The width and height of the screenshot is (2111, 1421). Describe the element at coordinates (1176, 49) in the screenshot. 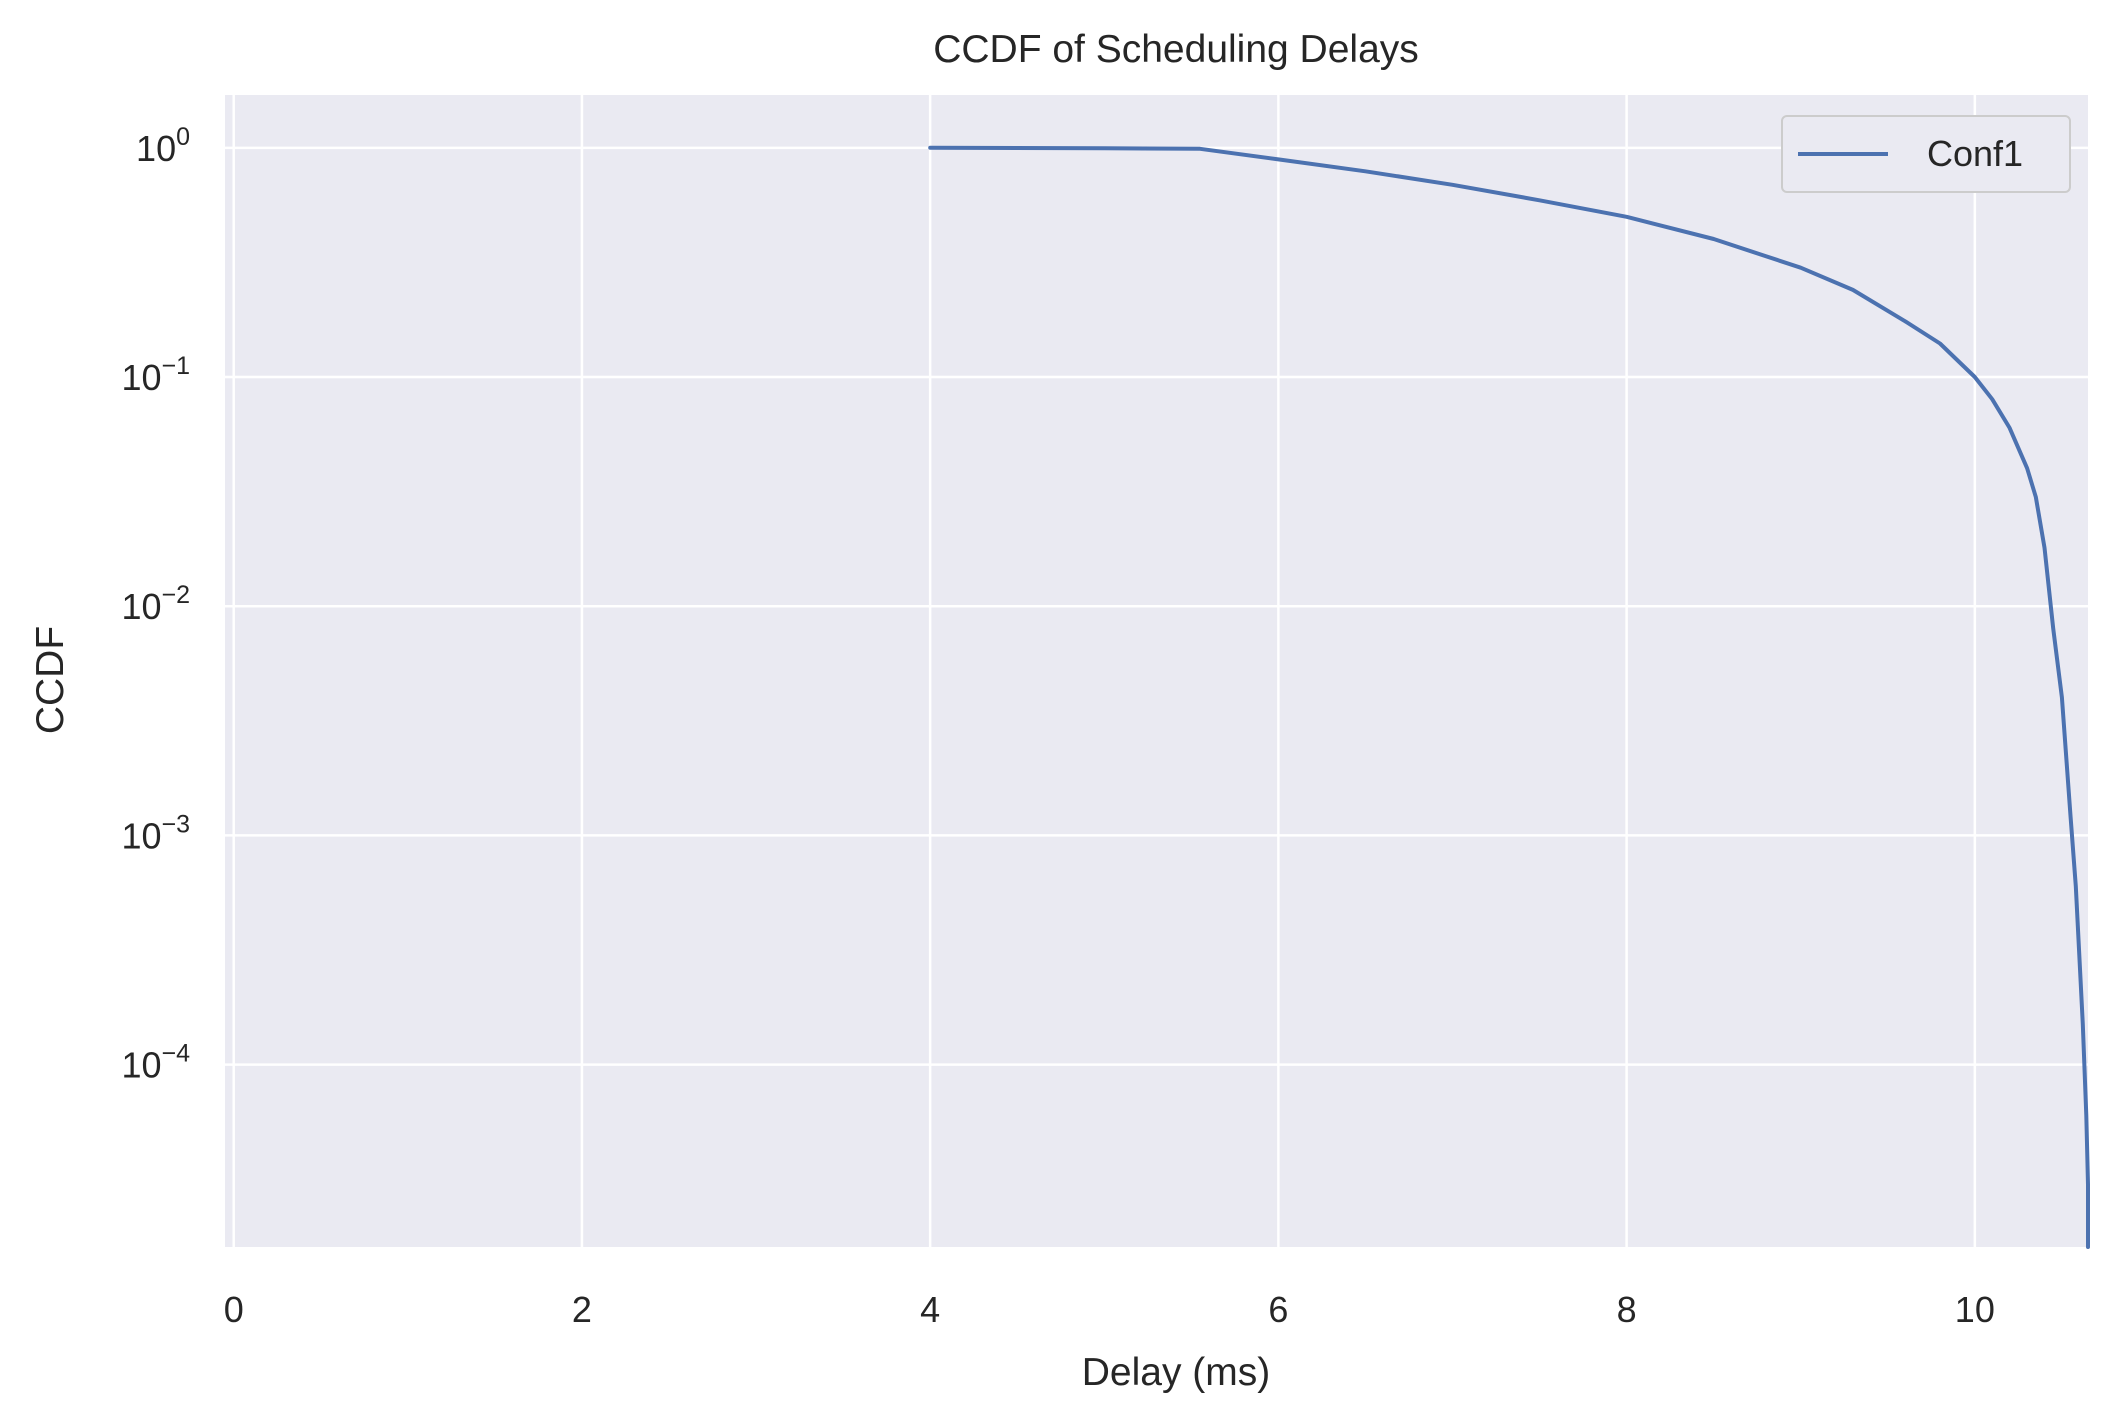

I see `chart-title: CCDF of Scheduling Delays` at that location.